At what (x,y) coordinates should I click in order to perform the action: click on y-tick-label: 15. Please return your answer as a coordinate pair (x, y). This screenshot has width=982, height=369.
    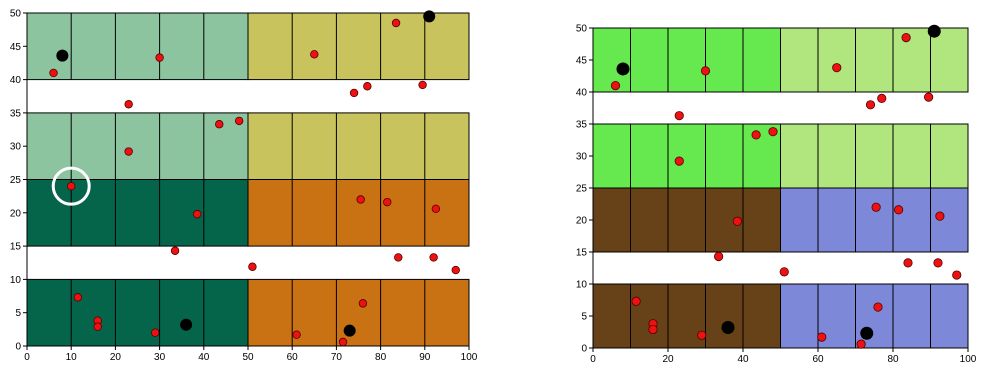
    Looking at the image, I should click on (16, 247).